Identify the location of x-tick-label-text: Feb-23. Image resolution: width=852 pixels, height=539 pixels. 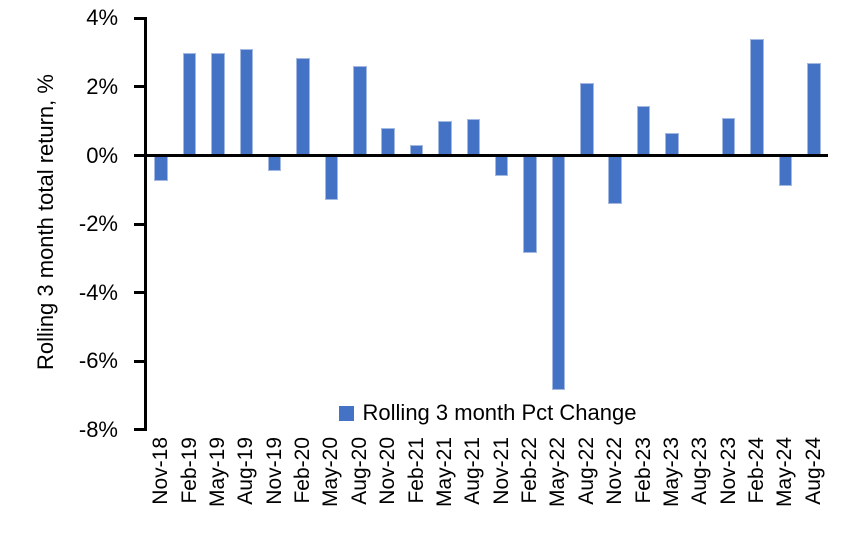
(643, 470).